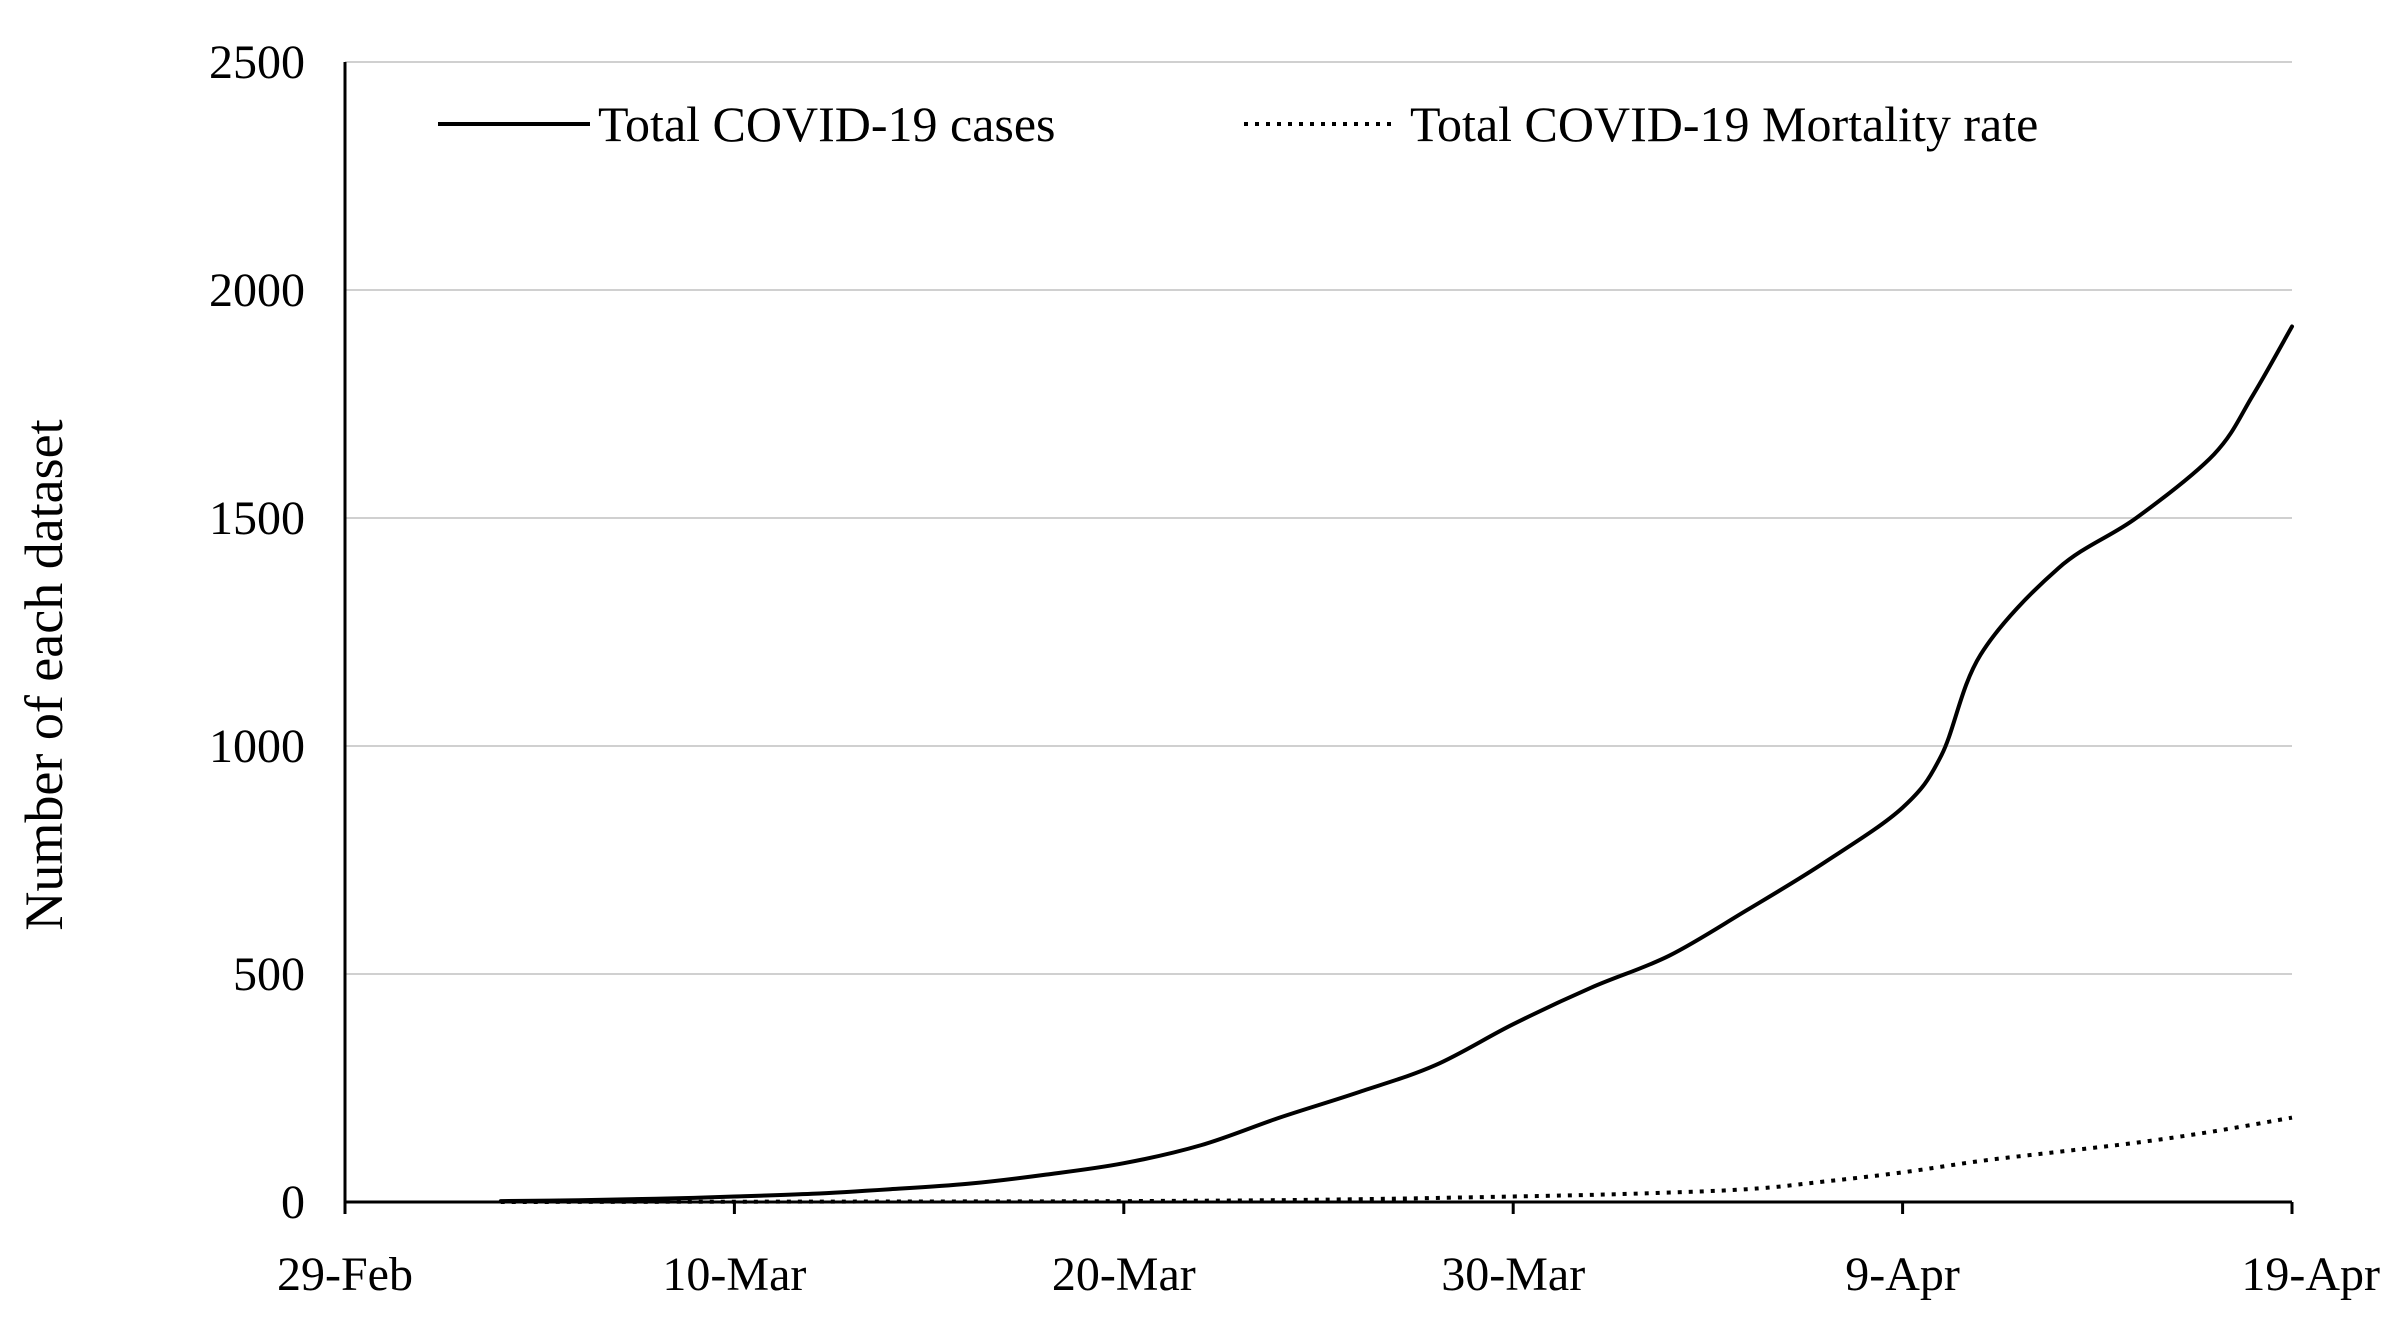 This screenshot has height=1331, width=2400. What do you see at coordinates (1724, 124) in the screenshot?
I see `legend-label-mortality: Total COVID-19 Mortality rate` at bounding box center [1724, 124].